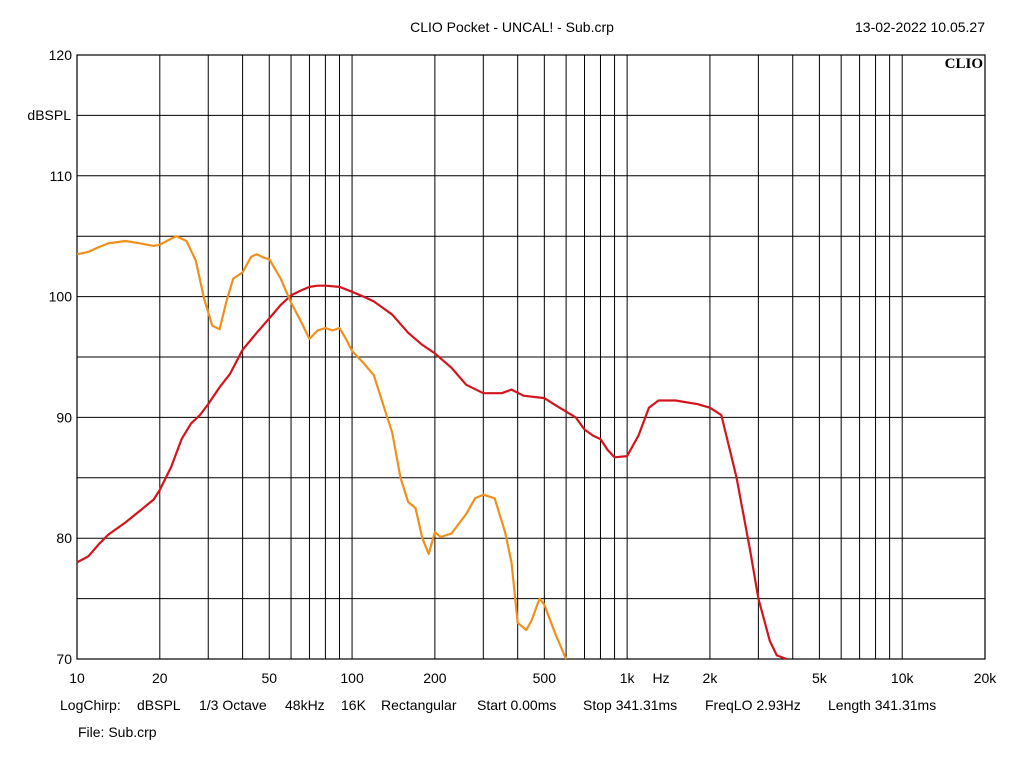  Describe the element at coordinates (305, 705) in the screenshot. I see `setting-item: 48kHz` at that location.